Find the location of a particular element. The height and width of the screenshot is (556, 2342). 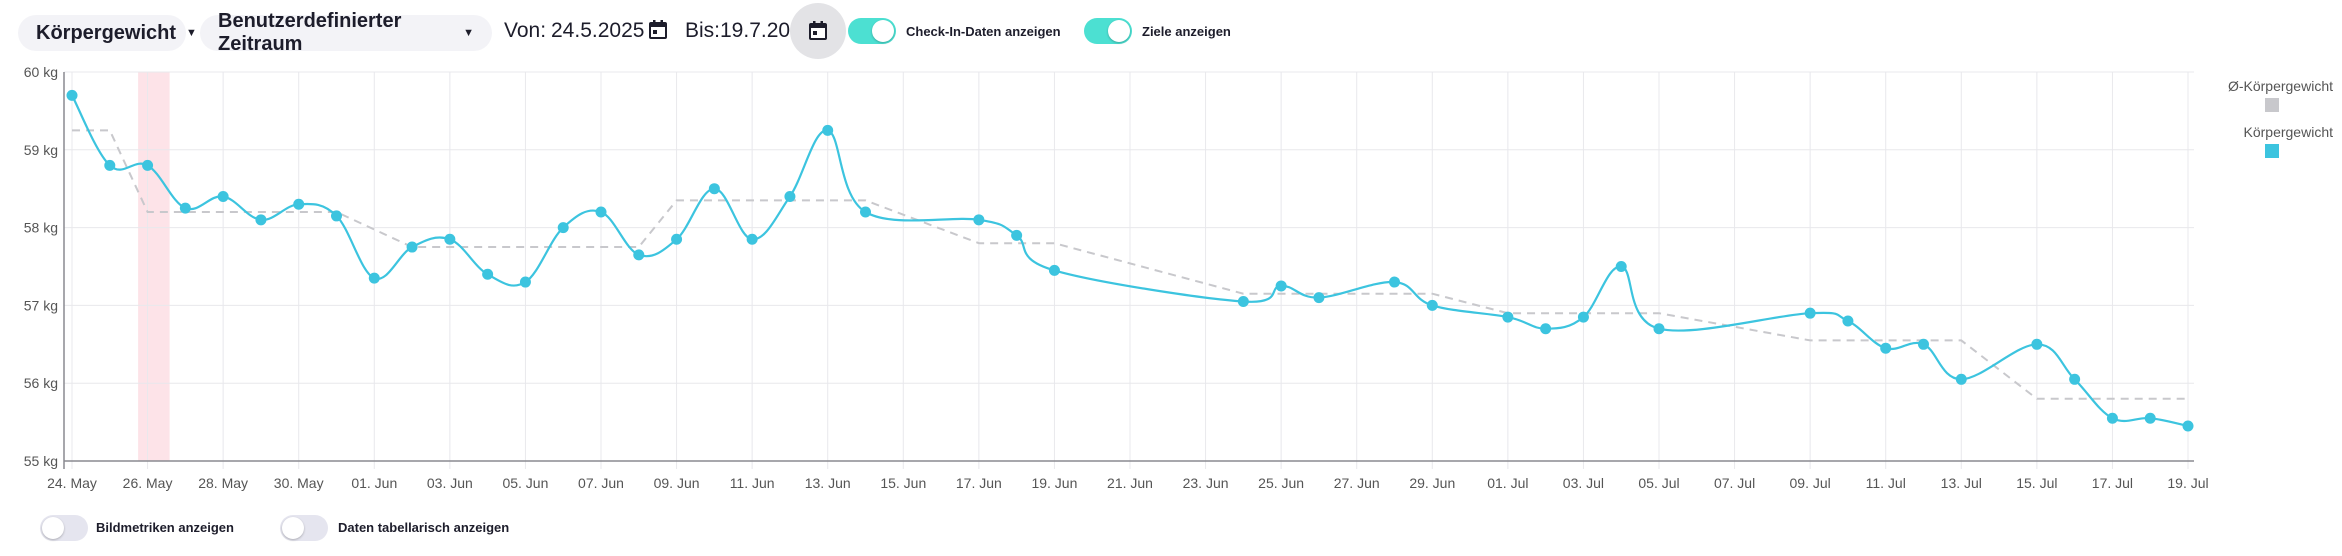

x-tick-label: 03. Jun is located at coordinates (450, 483).